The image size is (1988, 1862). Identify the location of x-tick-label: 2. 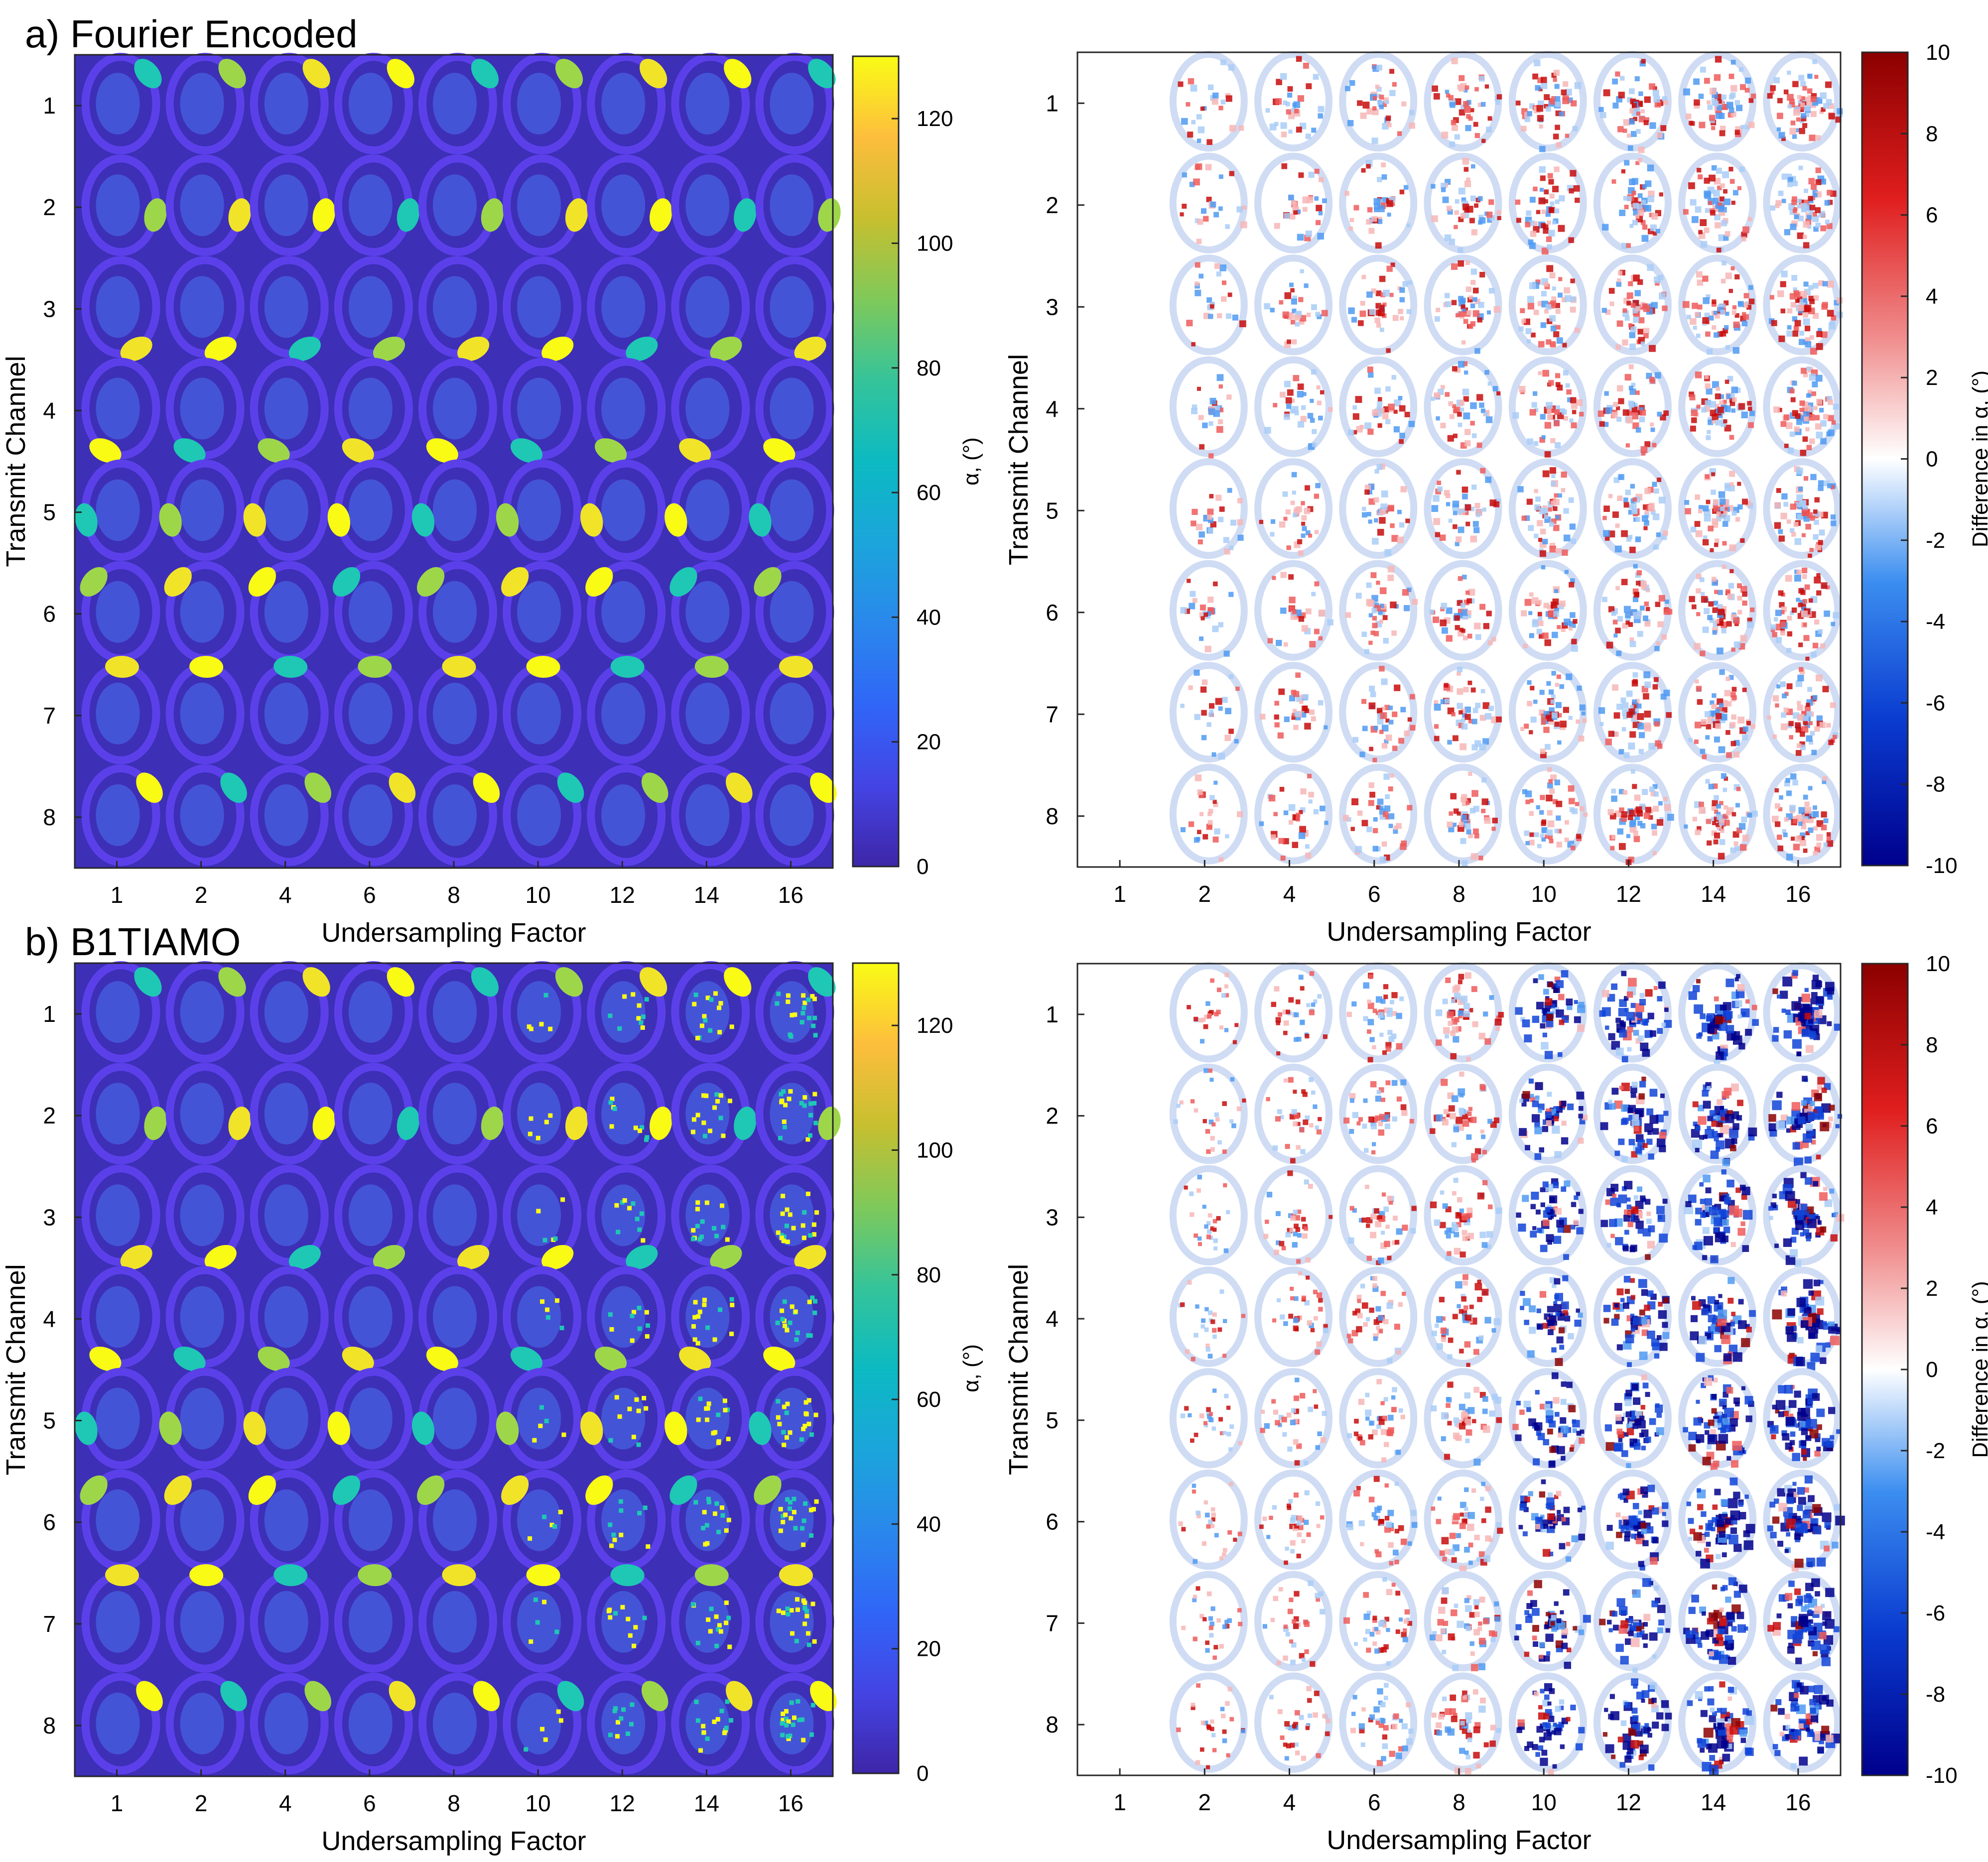
(201, 1803).